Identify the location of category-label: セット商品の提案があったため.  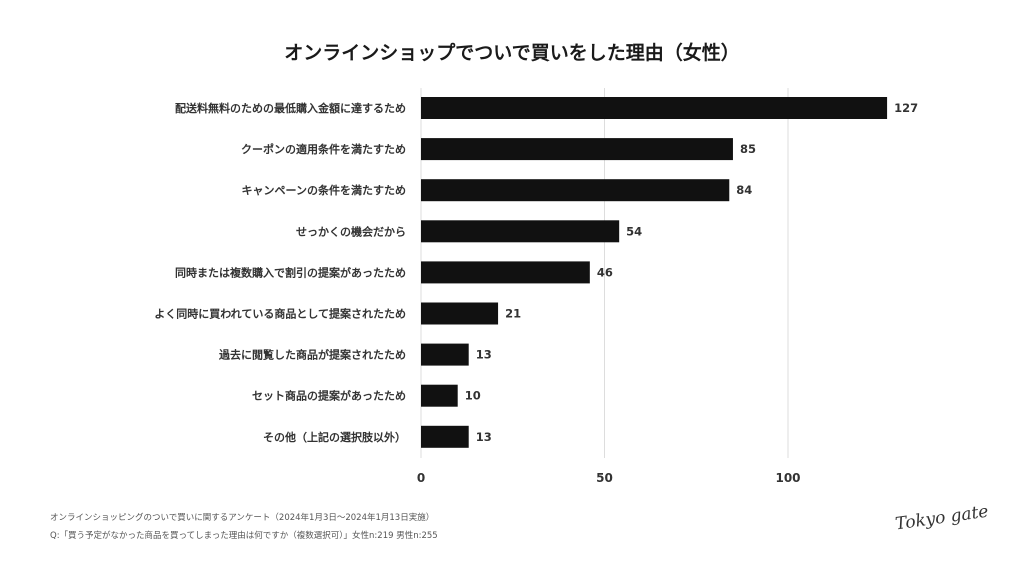
(329, 396).